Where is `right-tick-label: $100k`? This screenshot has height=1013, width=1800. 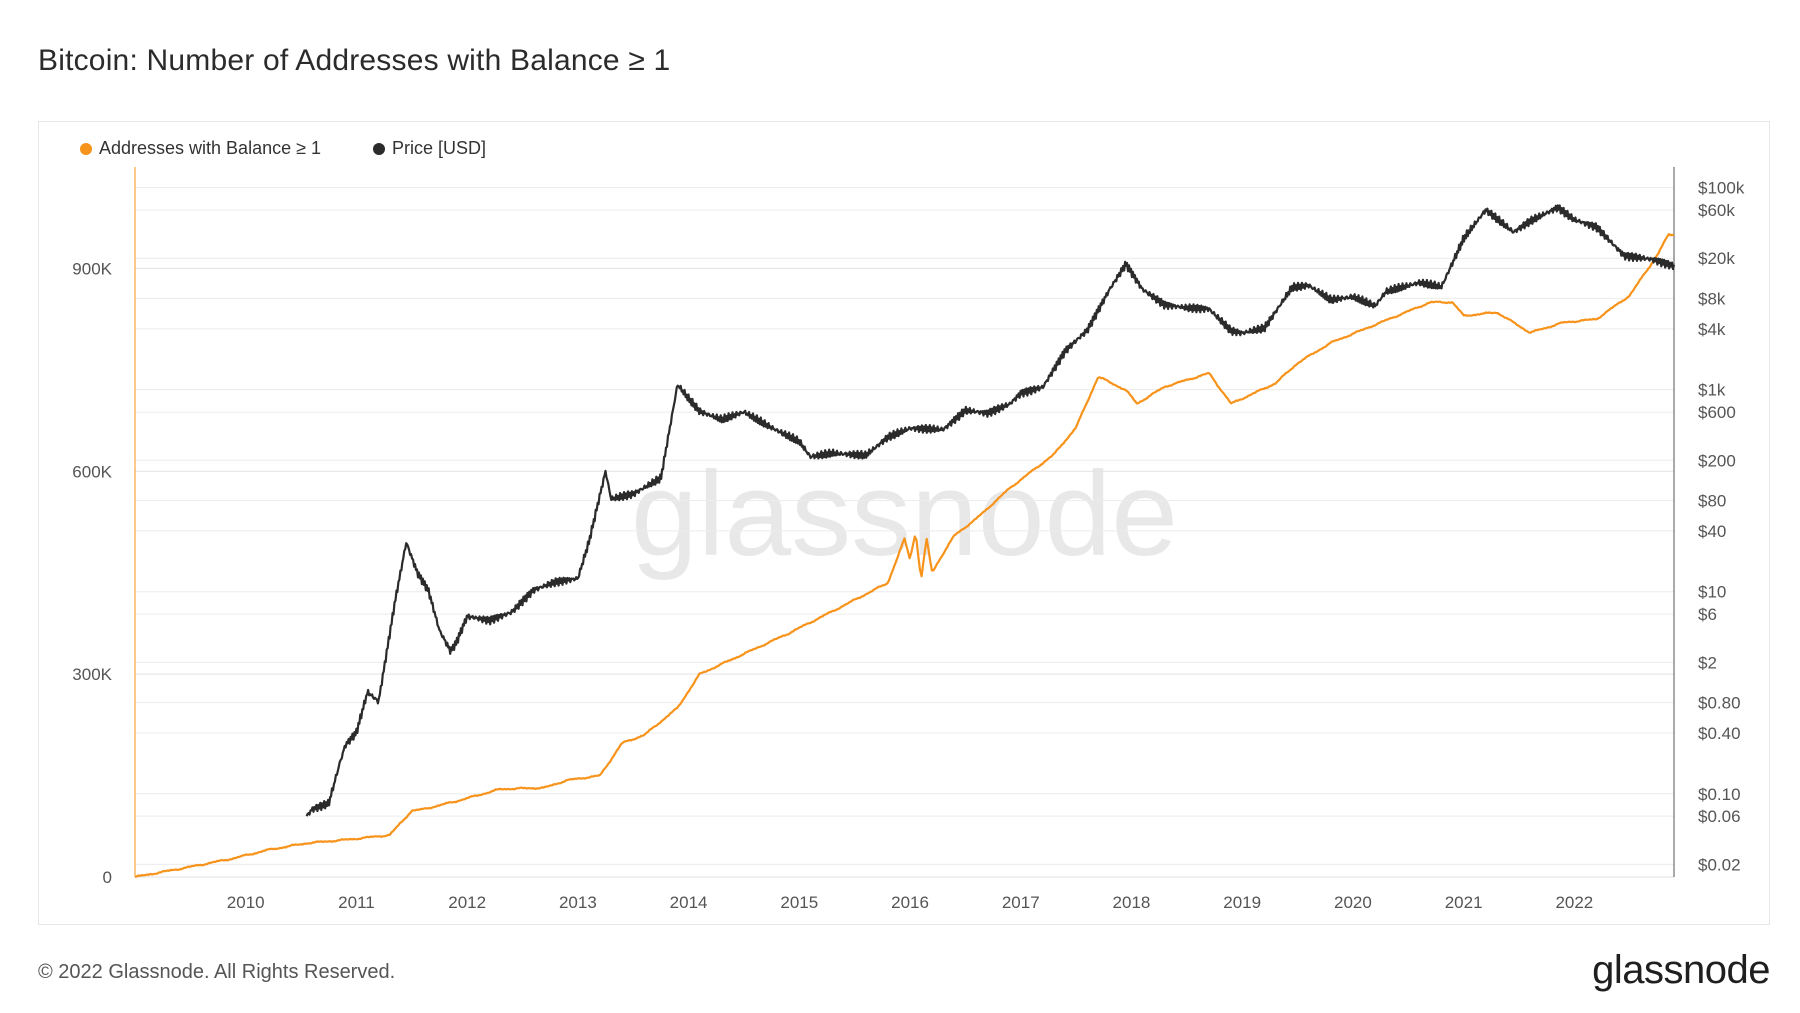 right-tick-label: $100k is located at coordinates (1721, 188).